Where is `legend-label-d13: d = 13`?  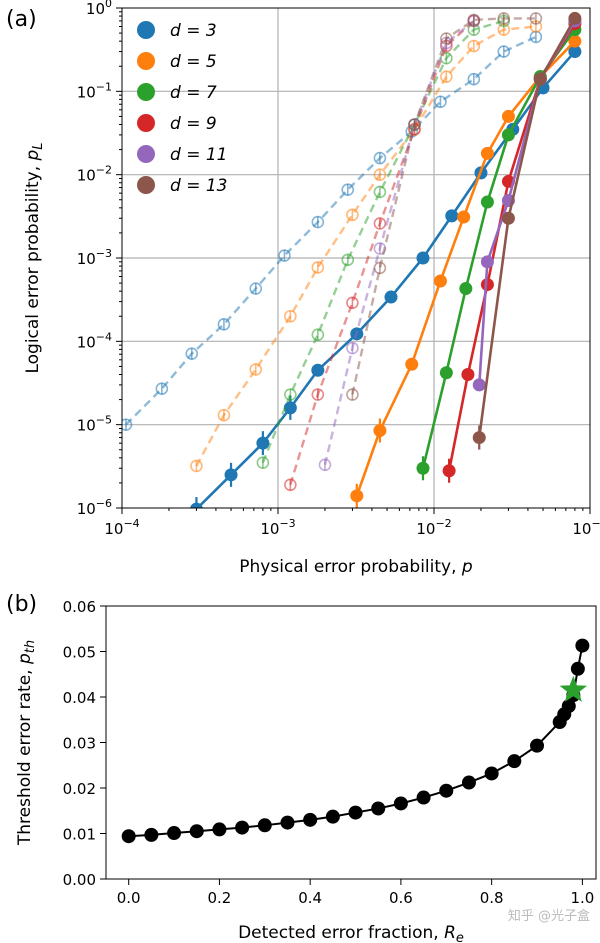
legend-label-d13: d = 13 is located at coordinates (198, 186).